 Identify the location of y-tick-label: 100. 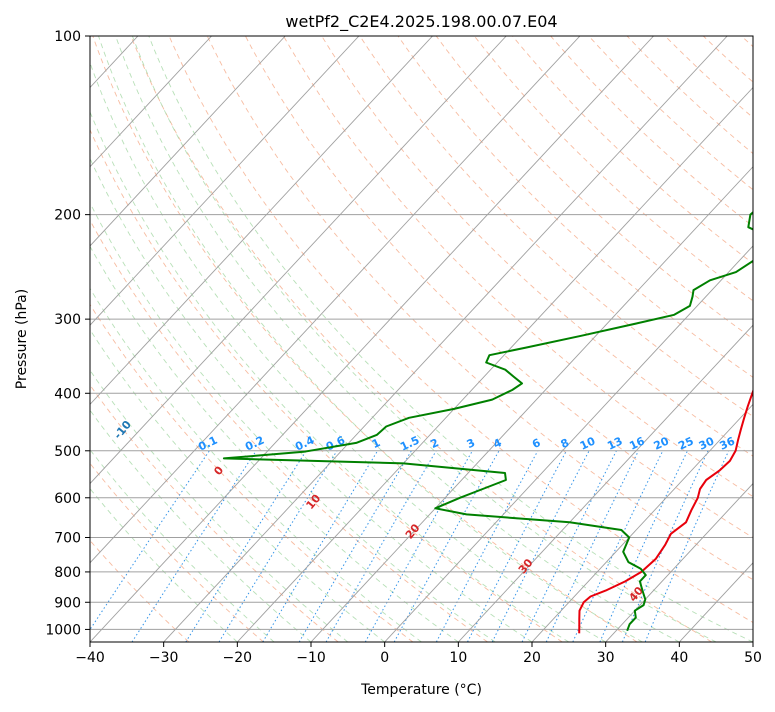
(67, 37).